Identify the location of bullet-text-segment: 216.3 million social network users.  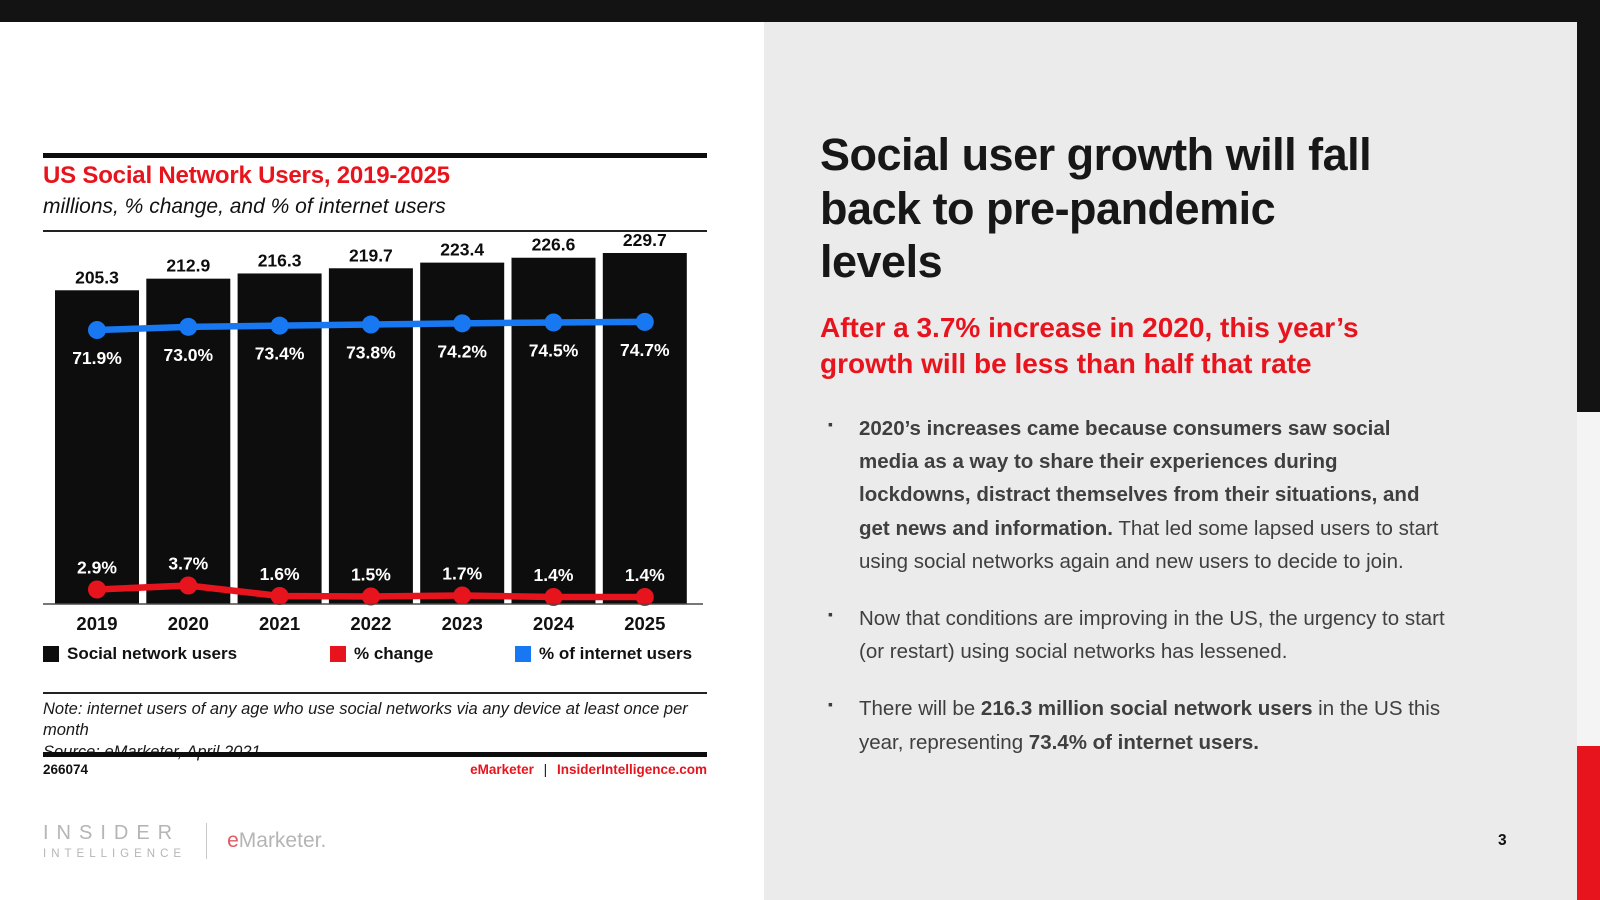
(1146, 709).